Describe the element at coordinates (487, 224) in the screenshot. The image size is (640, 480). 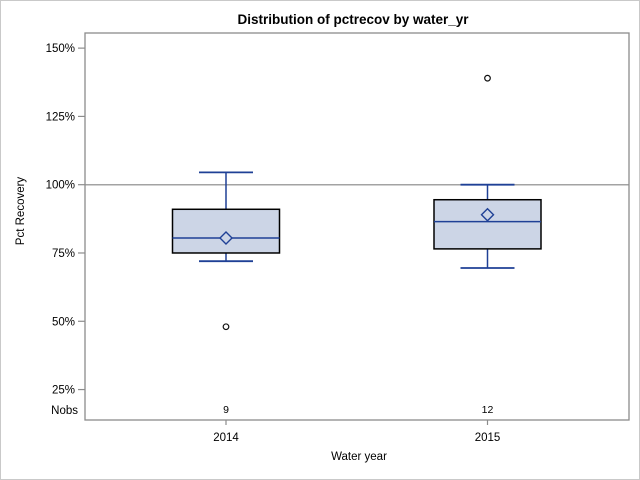
I see `iqr-box` at that location.